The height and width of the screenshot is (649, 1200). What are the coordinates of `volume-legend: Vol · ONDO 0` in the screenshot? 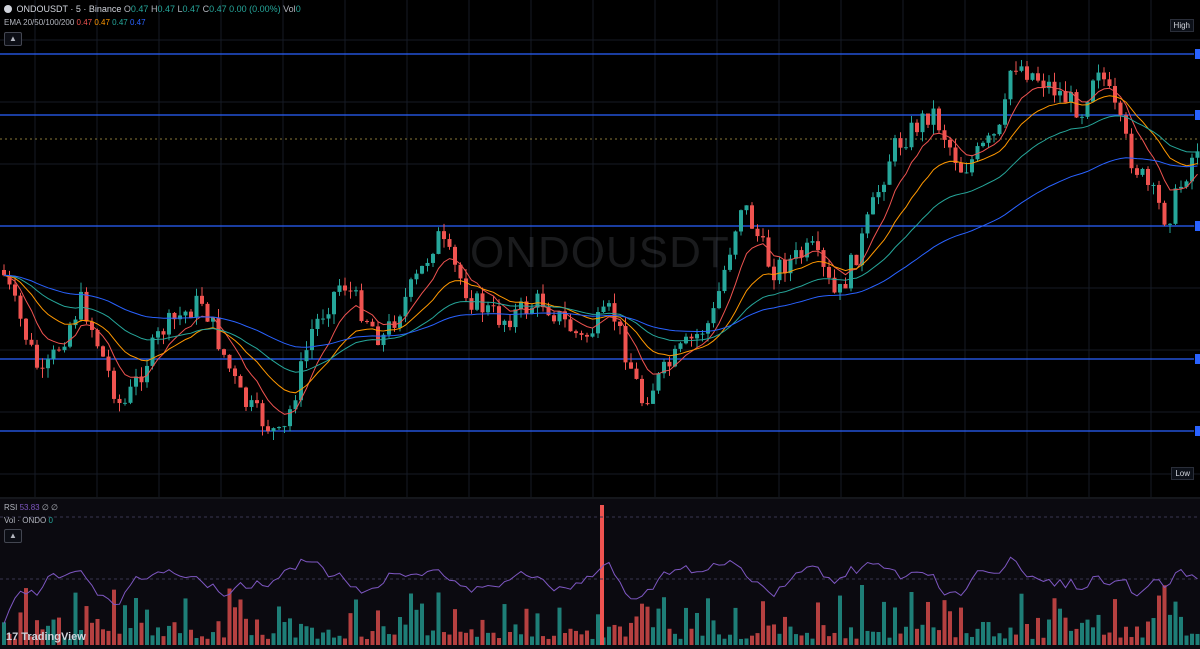 It's located at (28, 520).